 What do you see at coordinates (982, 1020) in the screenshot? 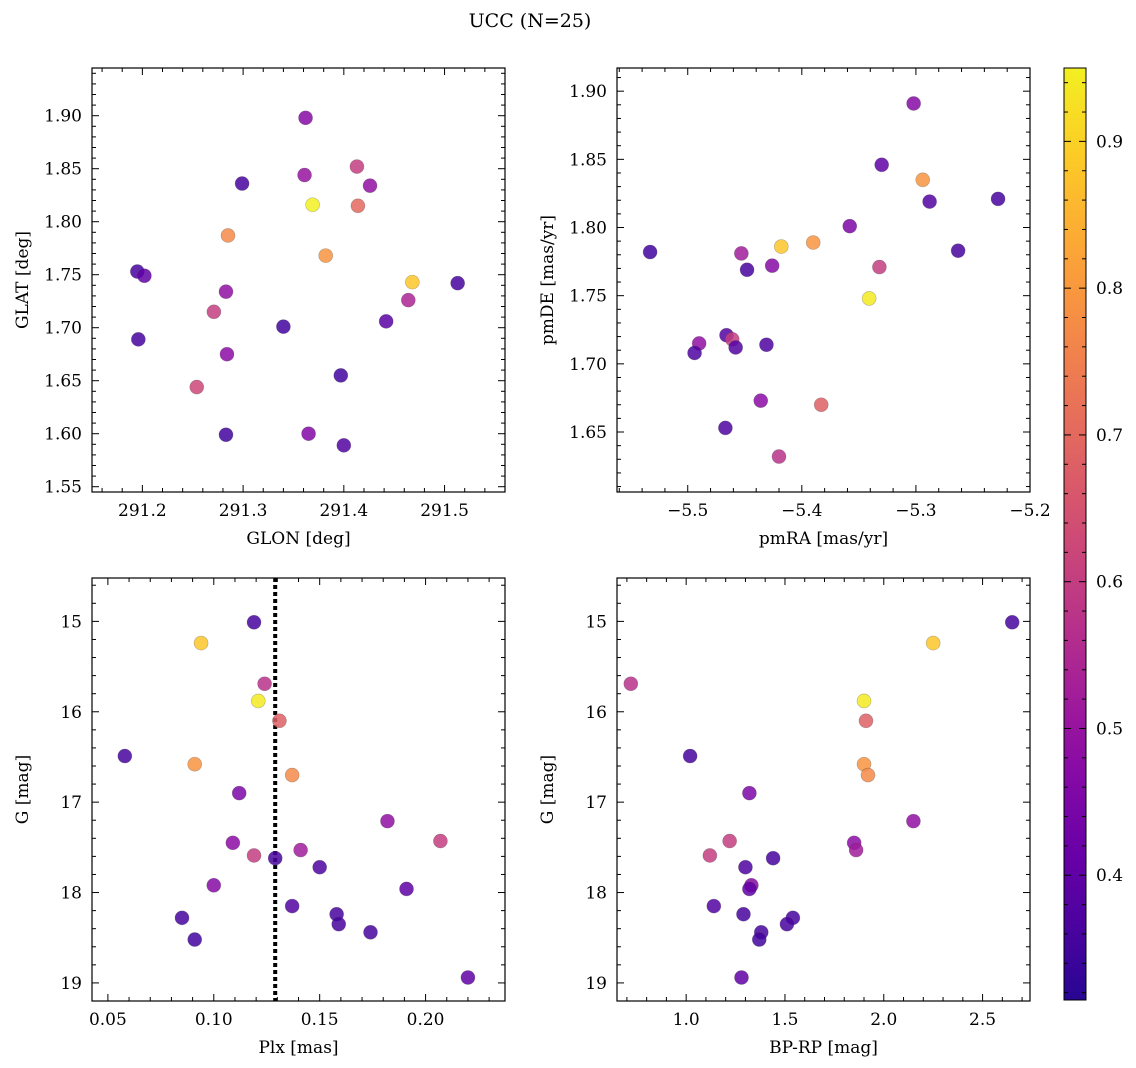
I see `x-tick-label: 2.5` at bounding box center [982, 1020].